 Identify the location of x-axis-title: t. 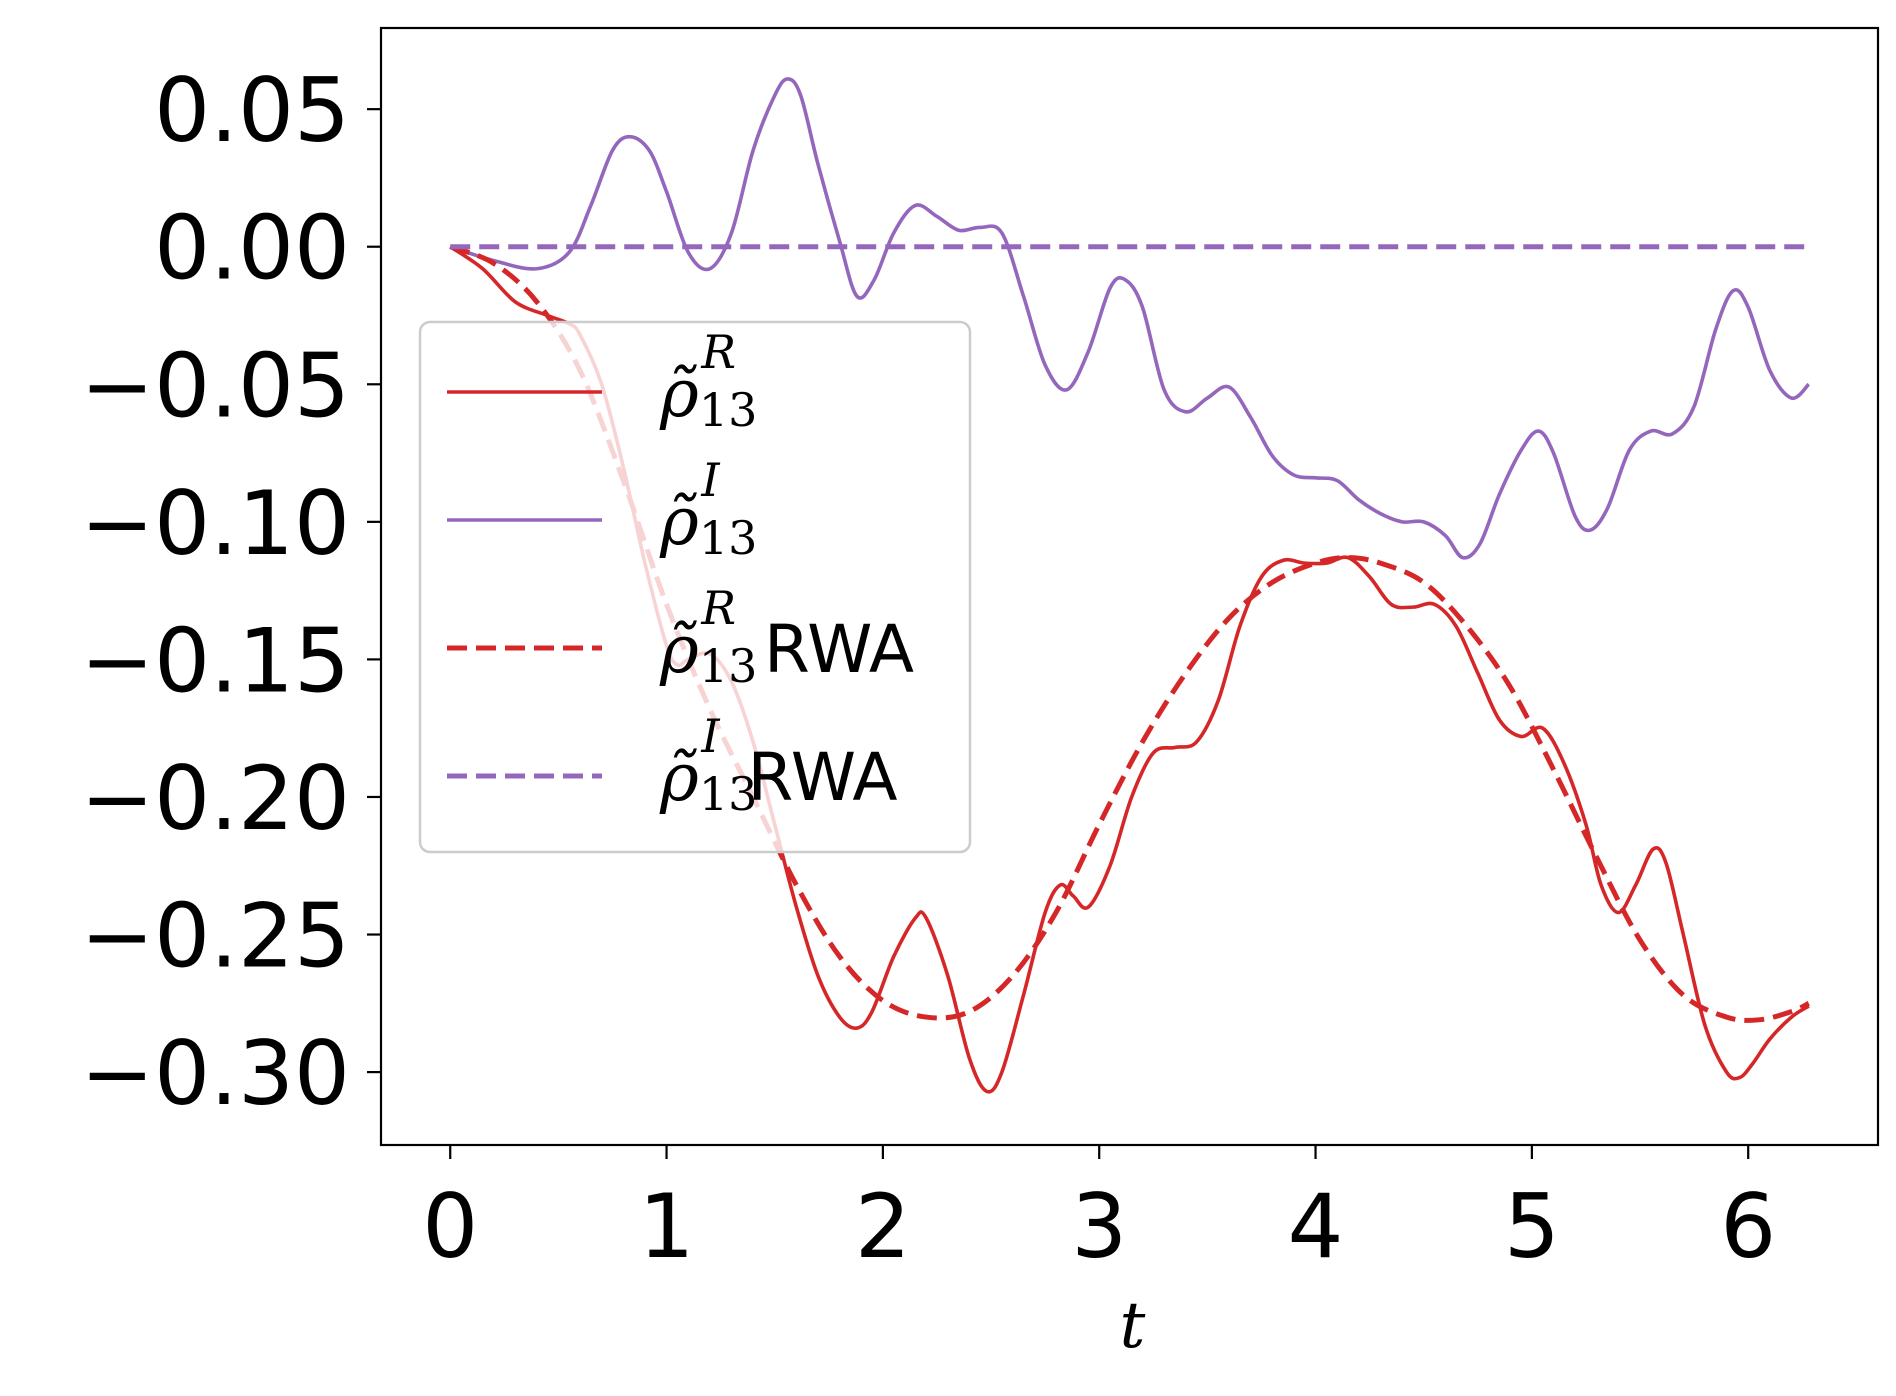
(1133, 1326).